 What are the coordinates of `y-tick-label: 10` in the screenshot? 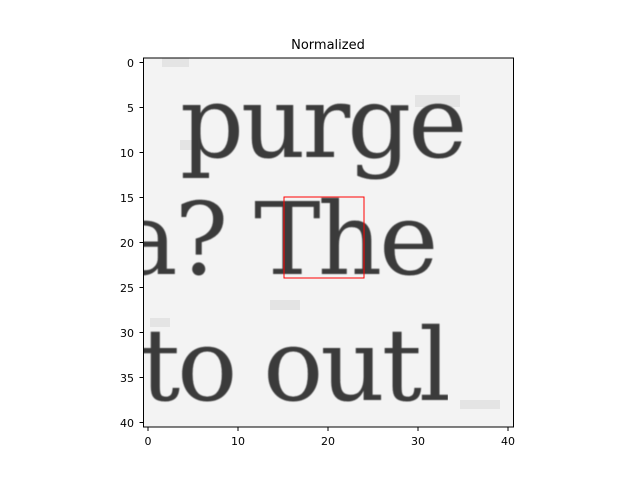 It's located at (127, 153).